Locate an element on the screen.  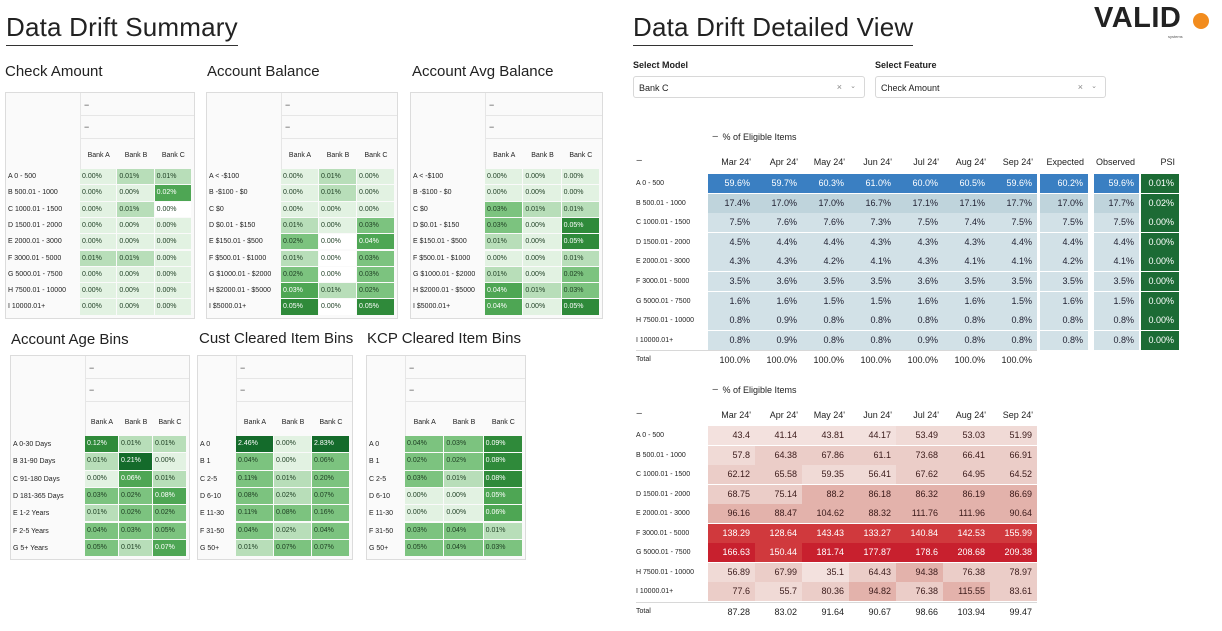
total-cell: 90.67 is located at coordinates (879, 611).